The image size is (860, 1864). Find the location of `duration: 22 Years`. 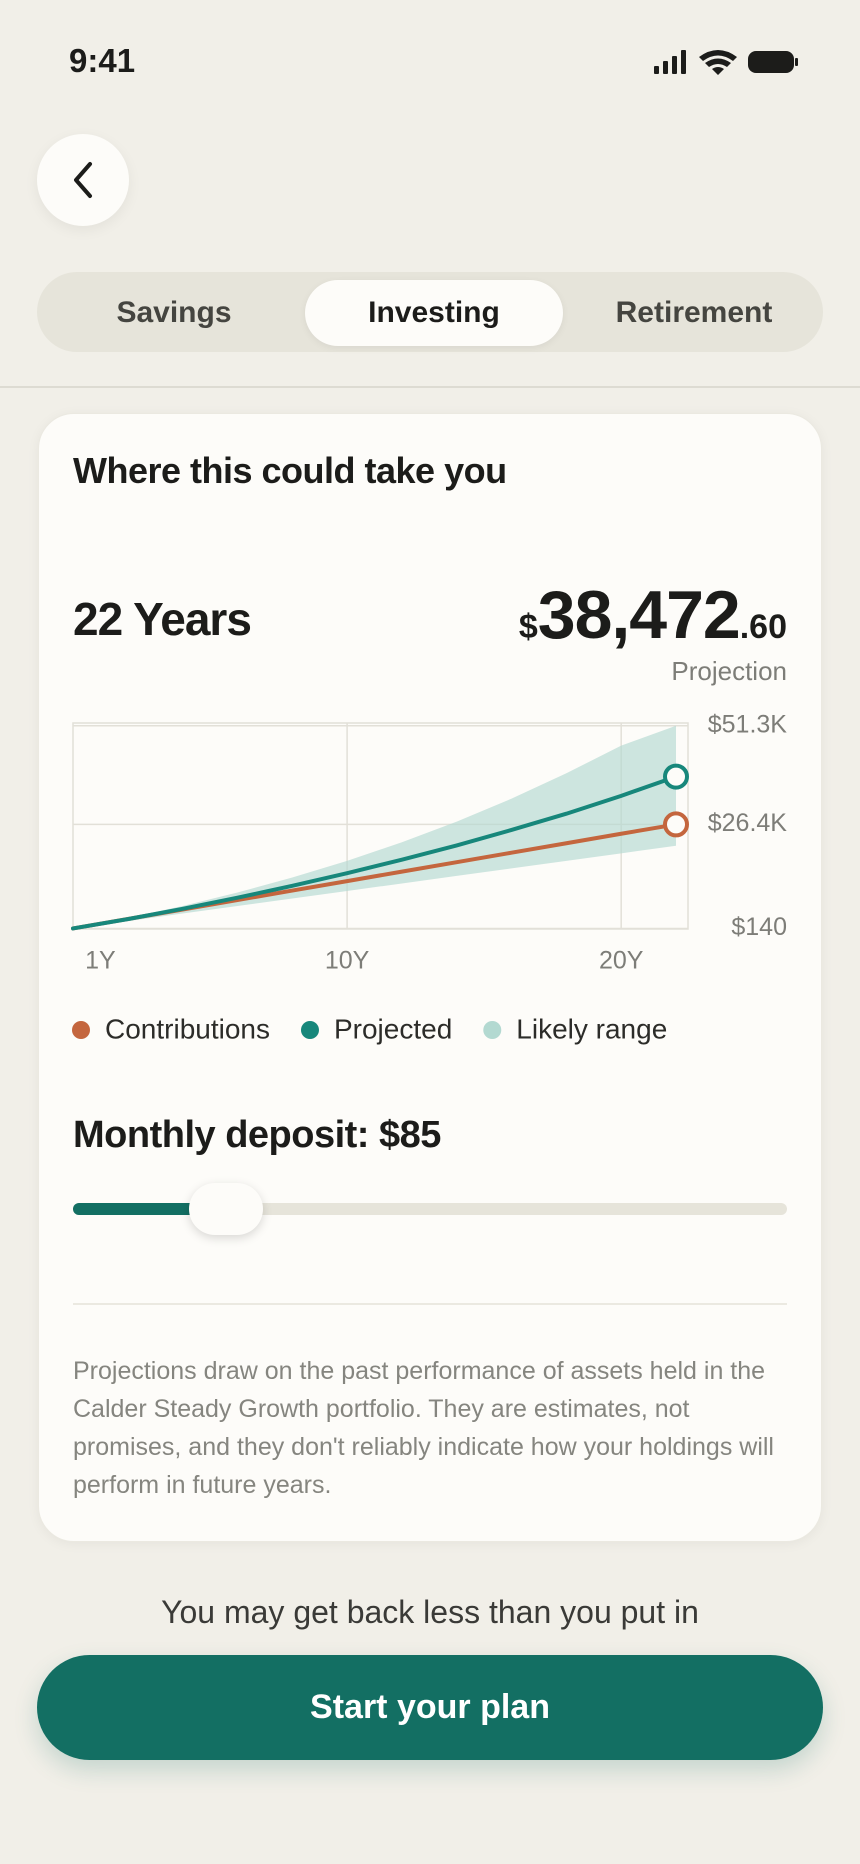

duration: 22 Years is located at coordinates (162, 619).